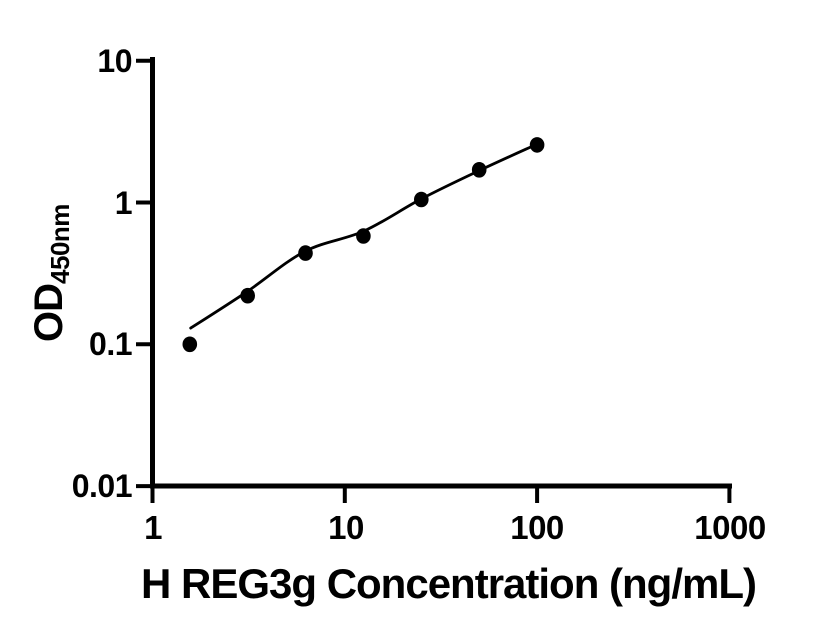  What do you see at coordinates (60, 244) in the screenshot?
I see `y-axis-title-subscript: 450nm` at bounding box center [60, 244].